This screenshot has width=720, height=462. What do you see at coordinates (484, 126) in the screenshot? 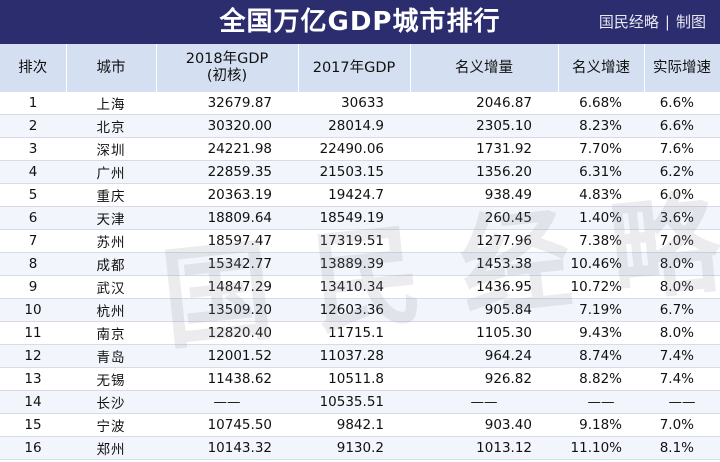
I see `nominal-increase-cell: 2305.10` at bounding box center [484, 126].